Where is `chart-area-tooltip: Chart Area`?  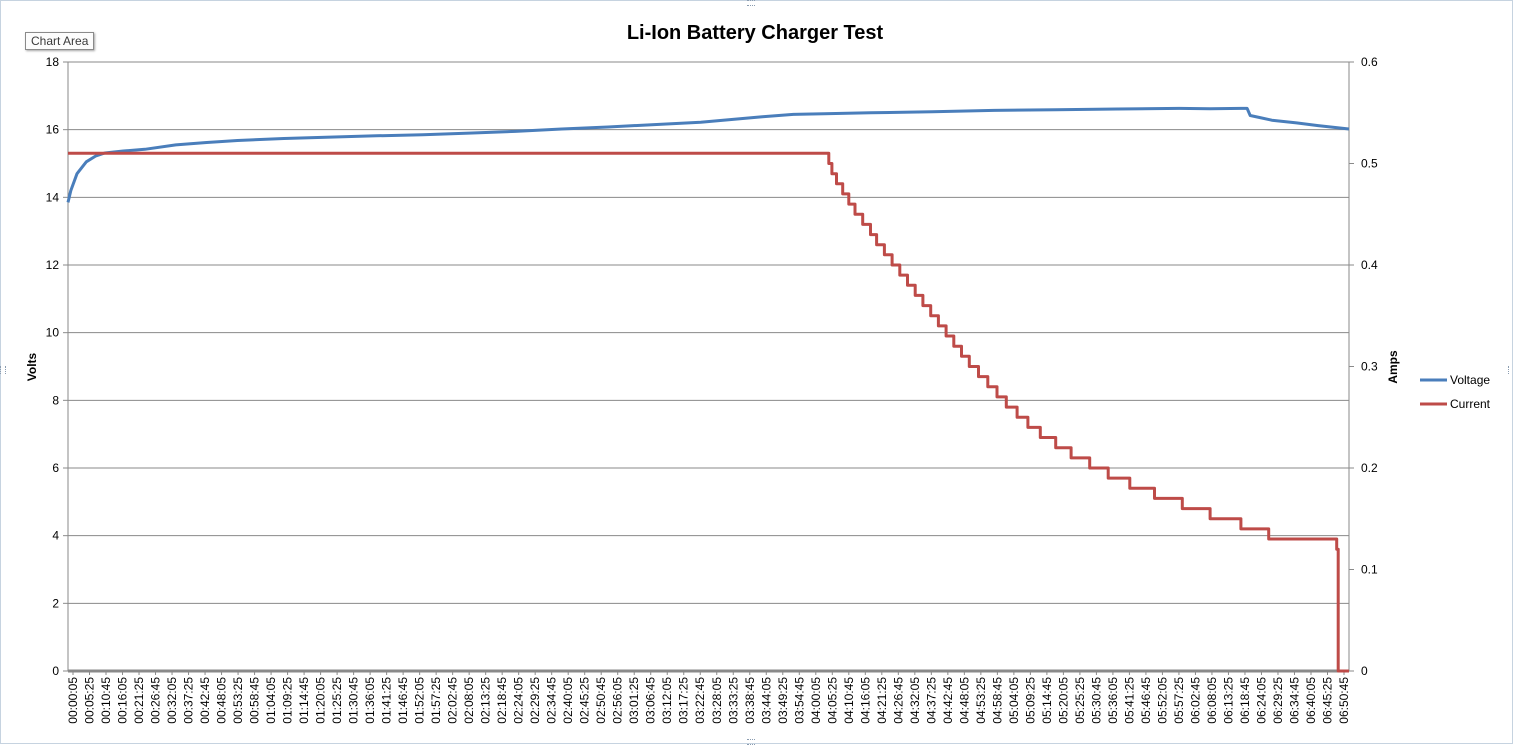
chart-area-tooltip: Chart Area is located at coordinates (60, 41).